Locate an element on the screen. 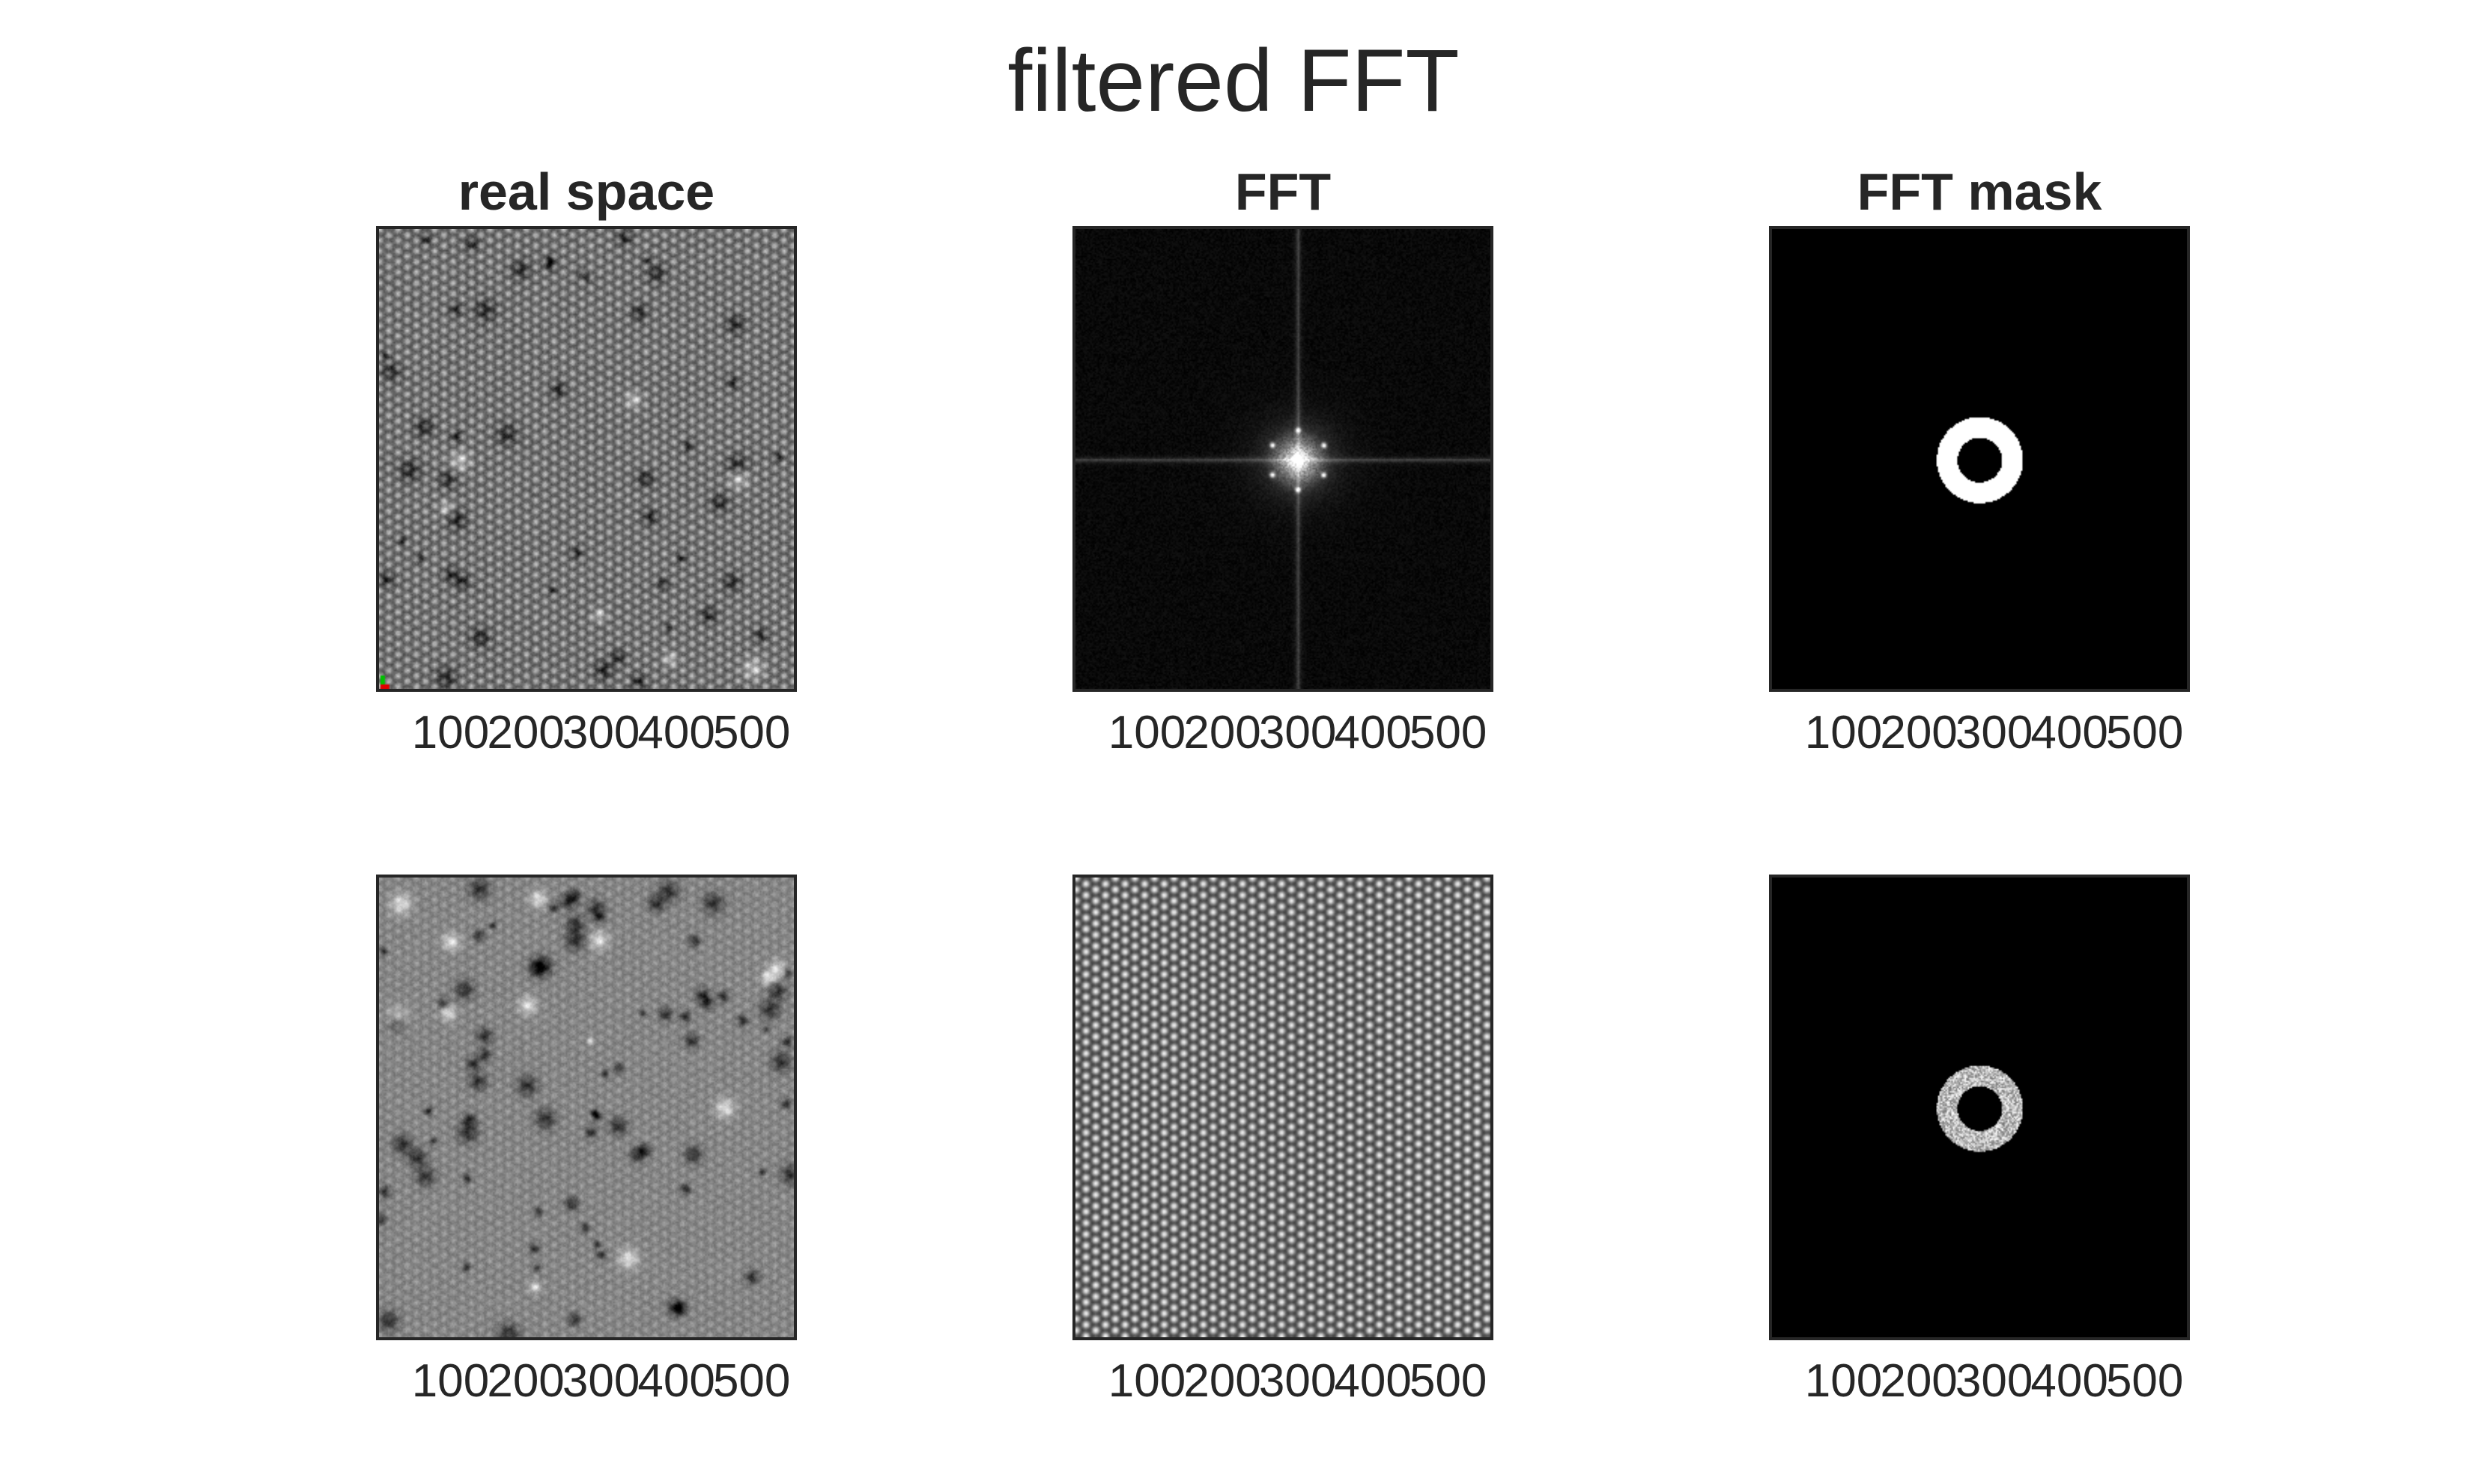  image-lattice-filtered is located at coordinates (1282, 1107).